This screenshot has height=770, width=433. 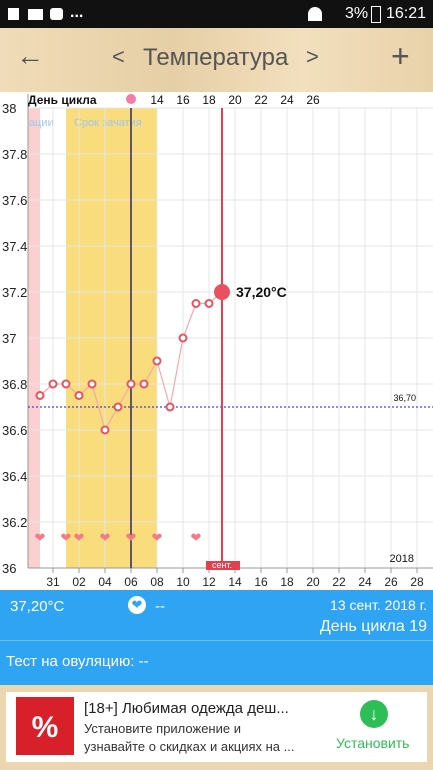 What do you see at coordinates (261, 582) in the screenshot?
I see `x-tick-label: 16` at bounding box center [261, 582].